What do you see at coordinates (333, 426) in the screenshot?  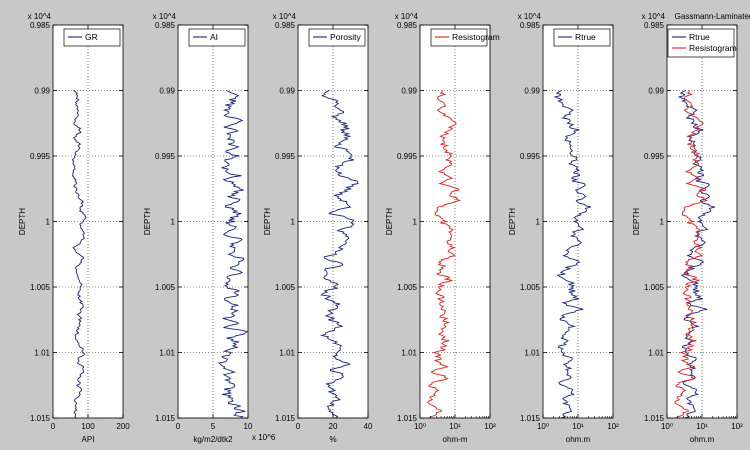 I see `x-tick-label: 20` at bounding box center [333, 426].